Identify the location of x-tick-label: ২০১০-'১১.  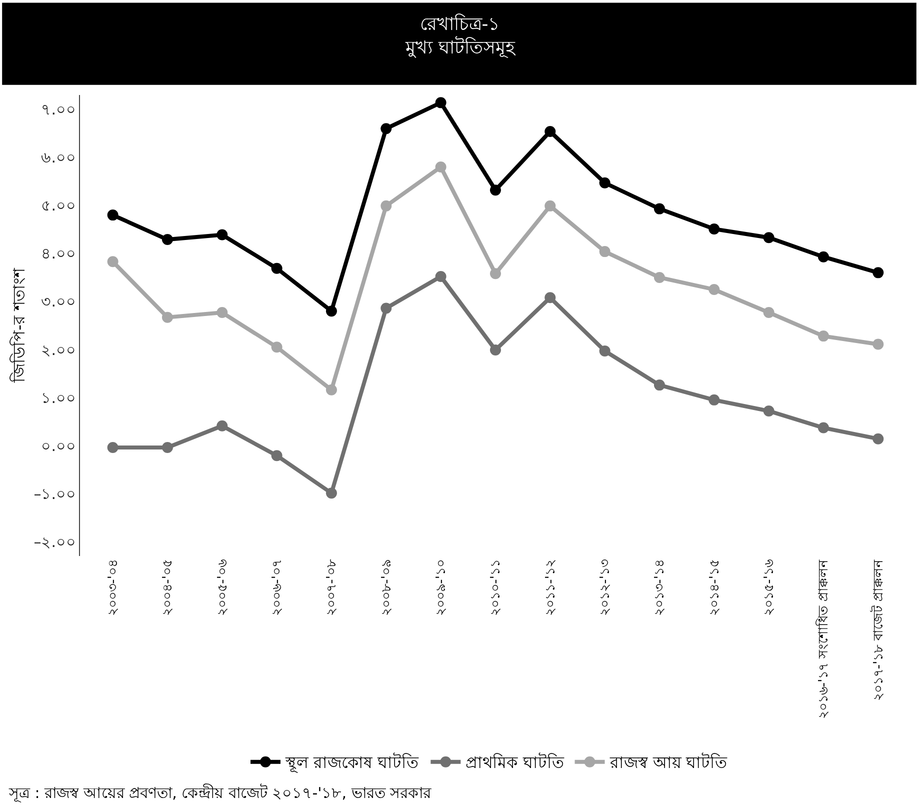
(496, 588).